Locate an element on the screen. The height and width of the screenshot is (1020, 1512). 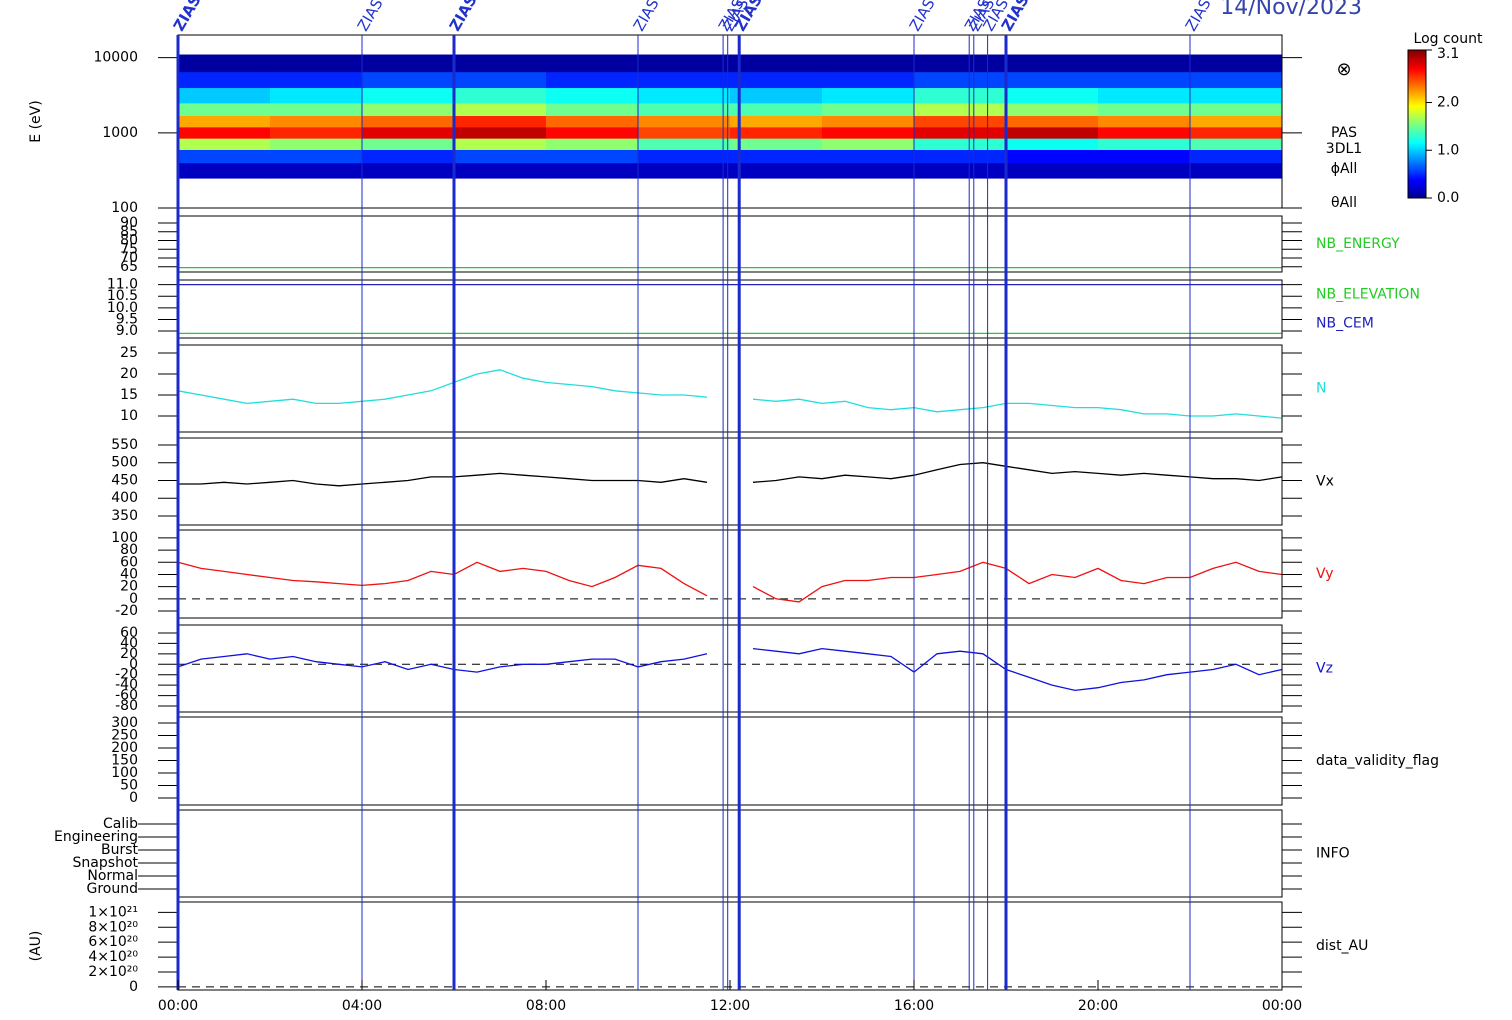
series-label: N is located at coordinates (1321, 389).